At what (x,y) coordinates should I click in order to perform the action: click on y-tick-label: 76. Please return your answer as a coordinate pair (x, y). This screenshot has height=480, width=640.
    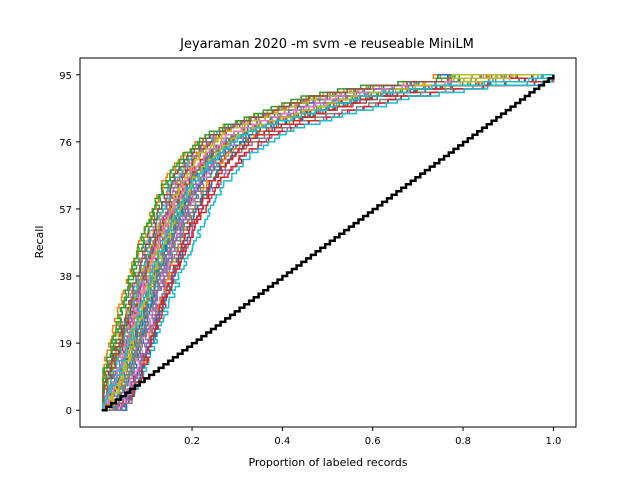
    Looking at the image, I should click on (65, 143).